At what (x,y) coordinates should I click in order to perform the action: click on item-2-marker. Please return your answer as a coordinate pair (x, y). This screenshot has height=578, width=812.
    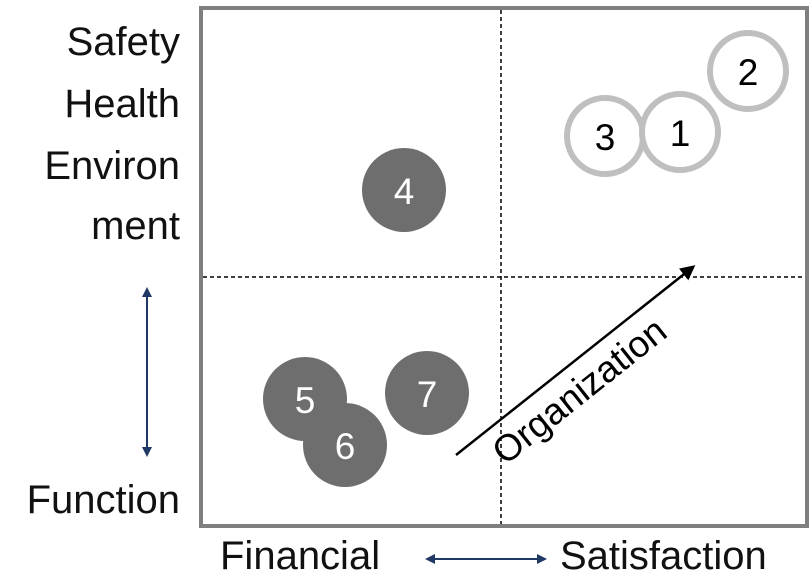
    Looking at the image, I should click on (748, 71).